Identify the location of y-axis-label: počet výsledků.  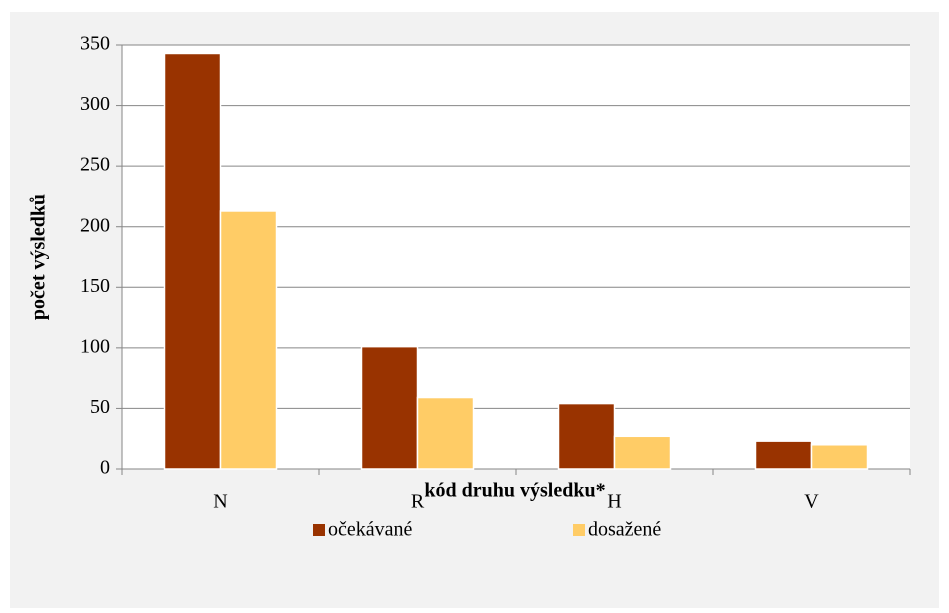
(39, 257).